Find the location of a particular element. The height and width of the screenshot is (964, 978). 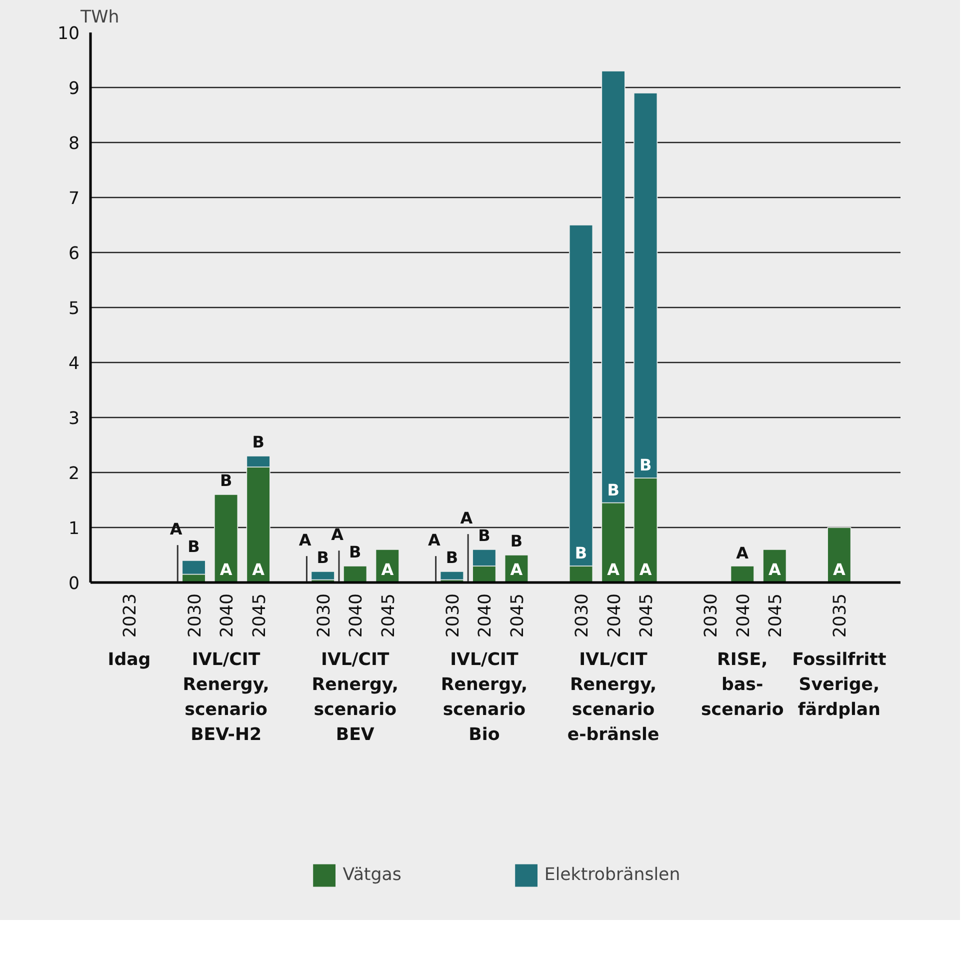

text: IVL/CIT Renergy, scenario e-bränsle is located at coordinates (613, 697).